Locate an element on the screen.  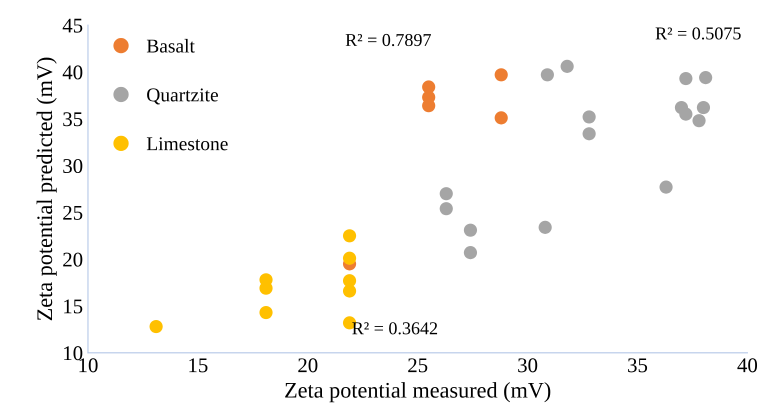
x-tick-label: 40 is located at coordinates (747, 365).